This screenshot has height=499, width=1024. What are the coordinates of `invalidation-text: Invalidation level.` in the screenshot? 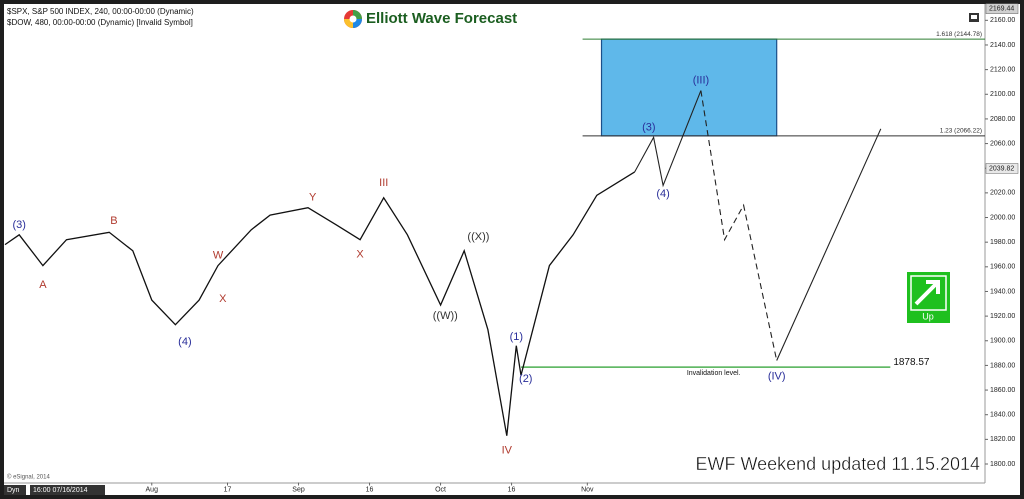 It's located at (714, 373).